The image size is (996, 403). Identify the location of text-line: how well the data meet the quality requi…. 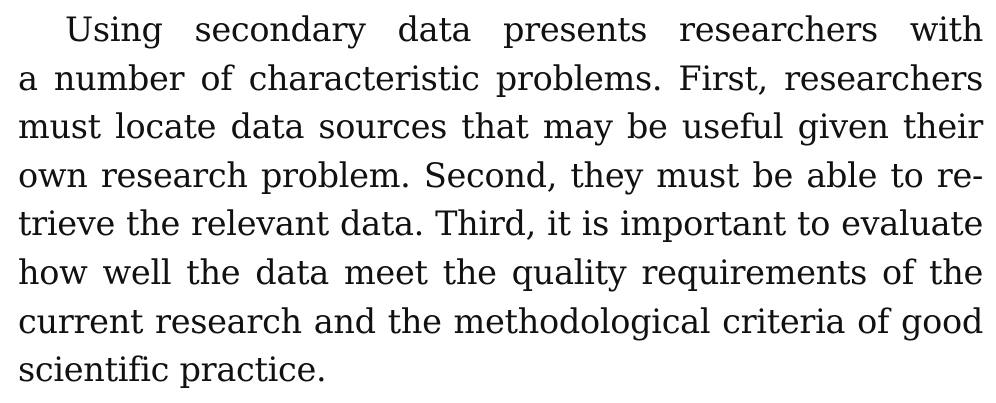
(500, 272).